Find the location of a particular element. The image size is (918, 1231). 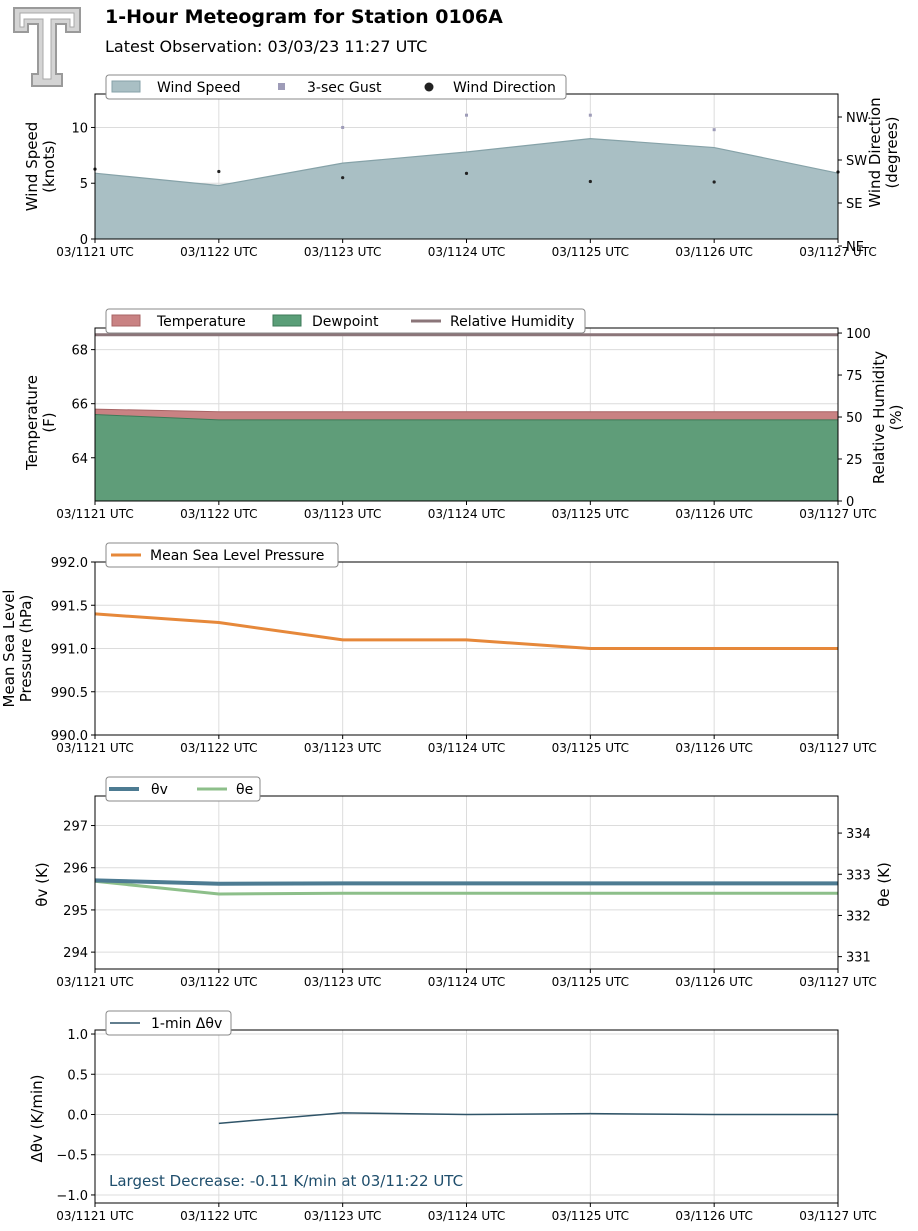

y-tick-label: 991.0 is located at coordinates (69, 650).